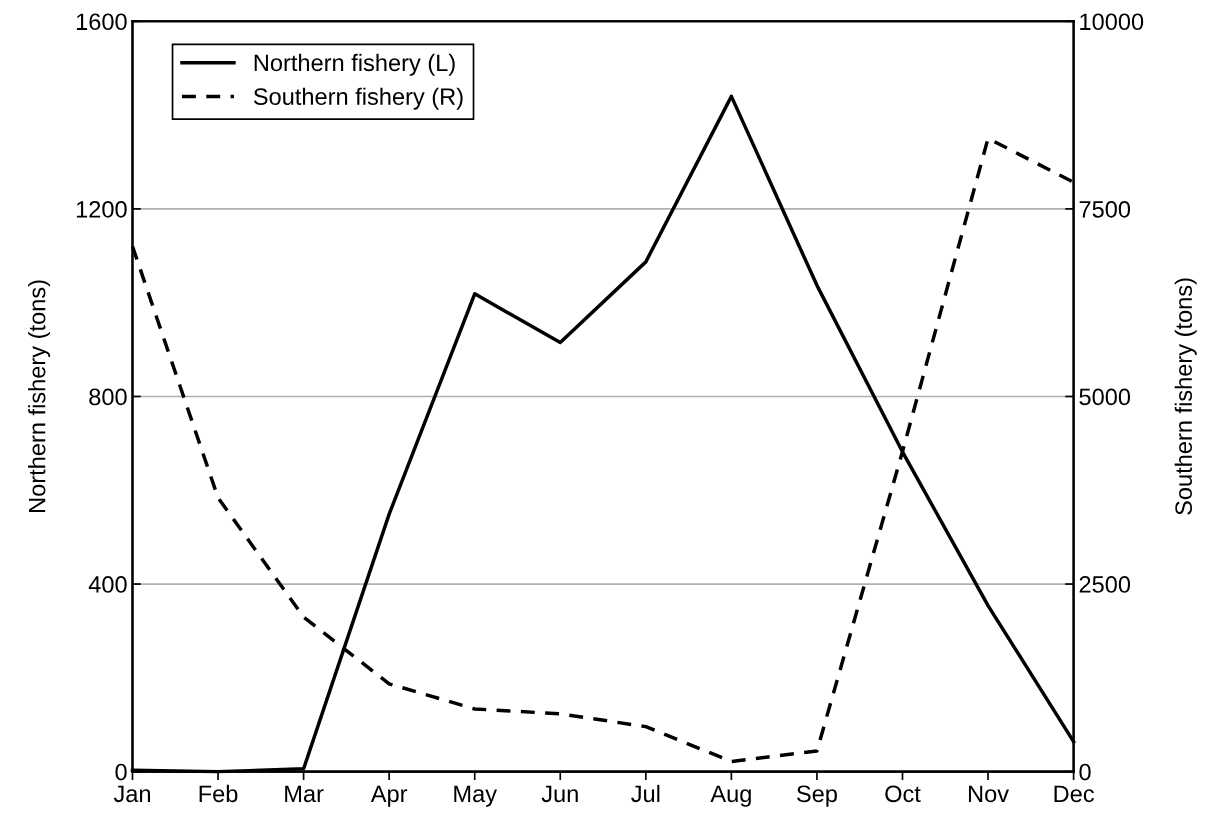  What do you see at coordinates (121, 772) in the screenshot?
I see `y-tick-label: 0` at bounding box center [121, 772].